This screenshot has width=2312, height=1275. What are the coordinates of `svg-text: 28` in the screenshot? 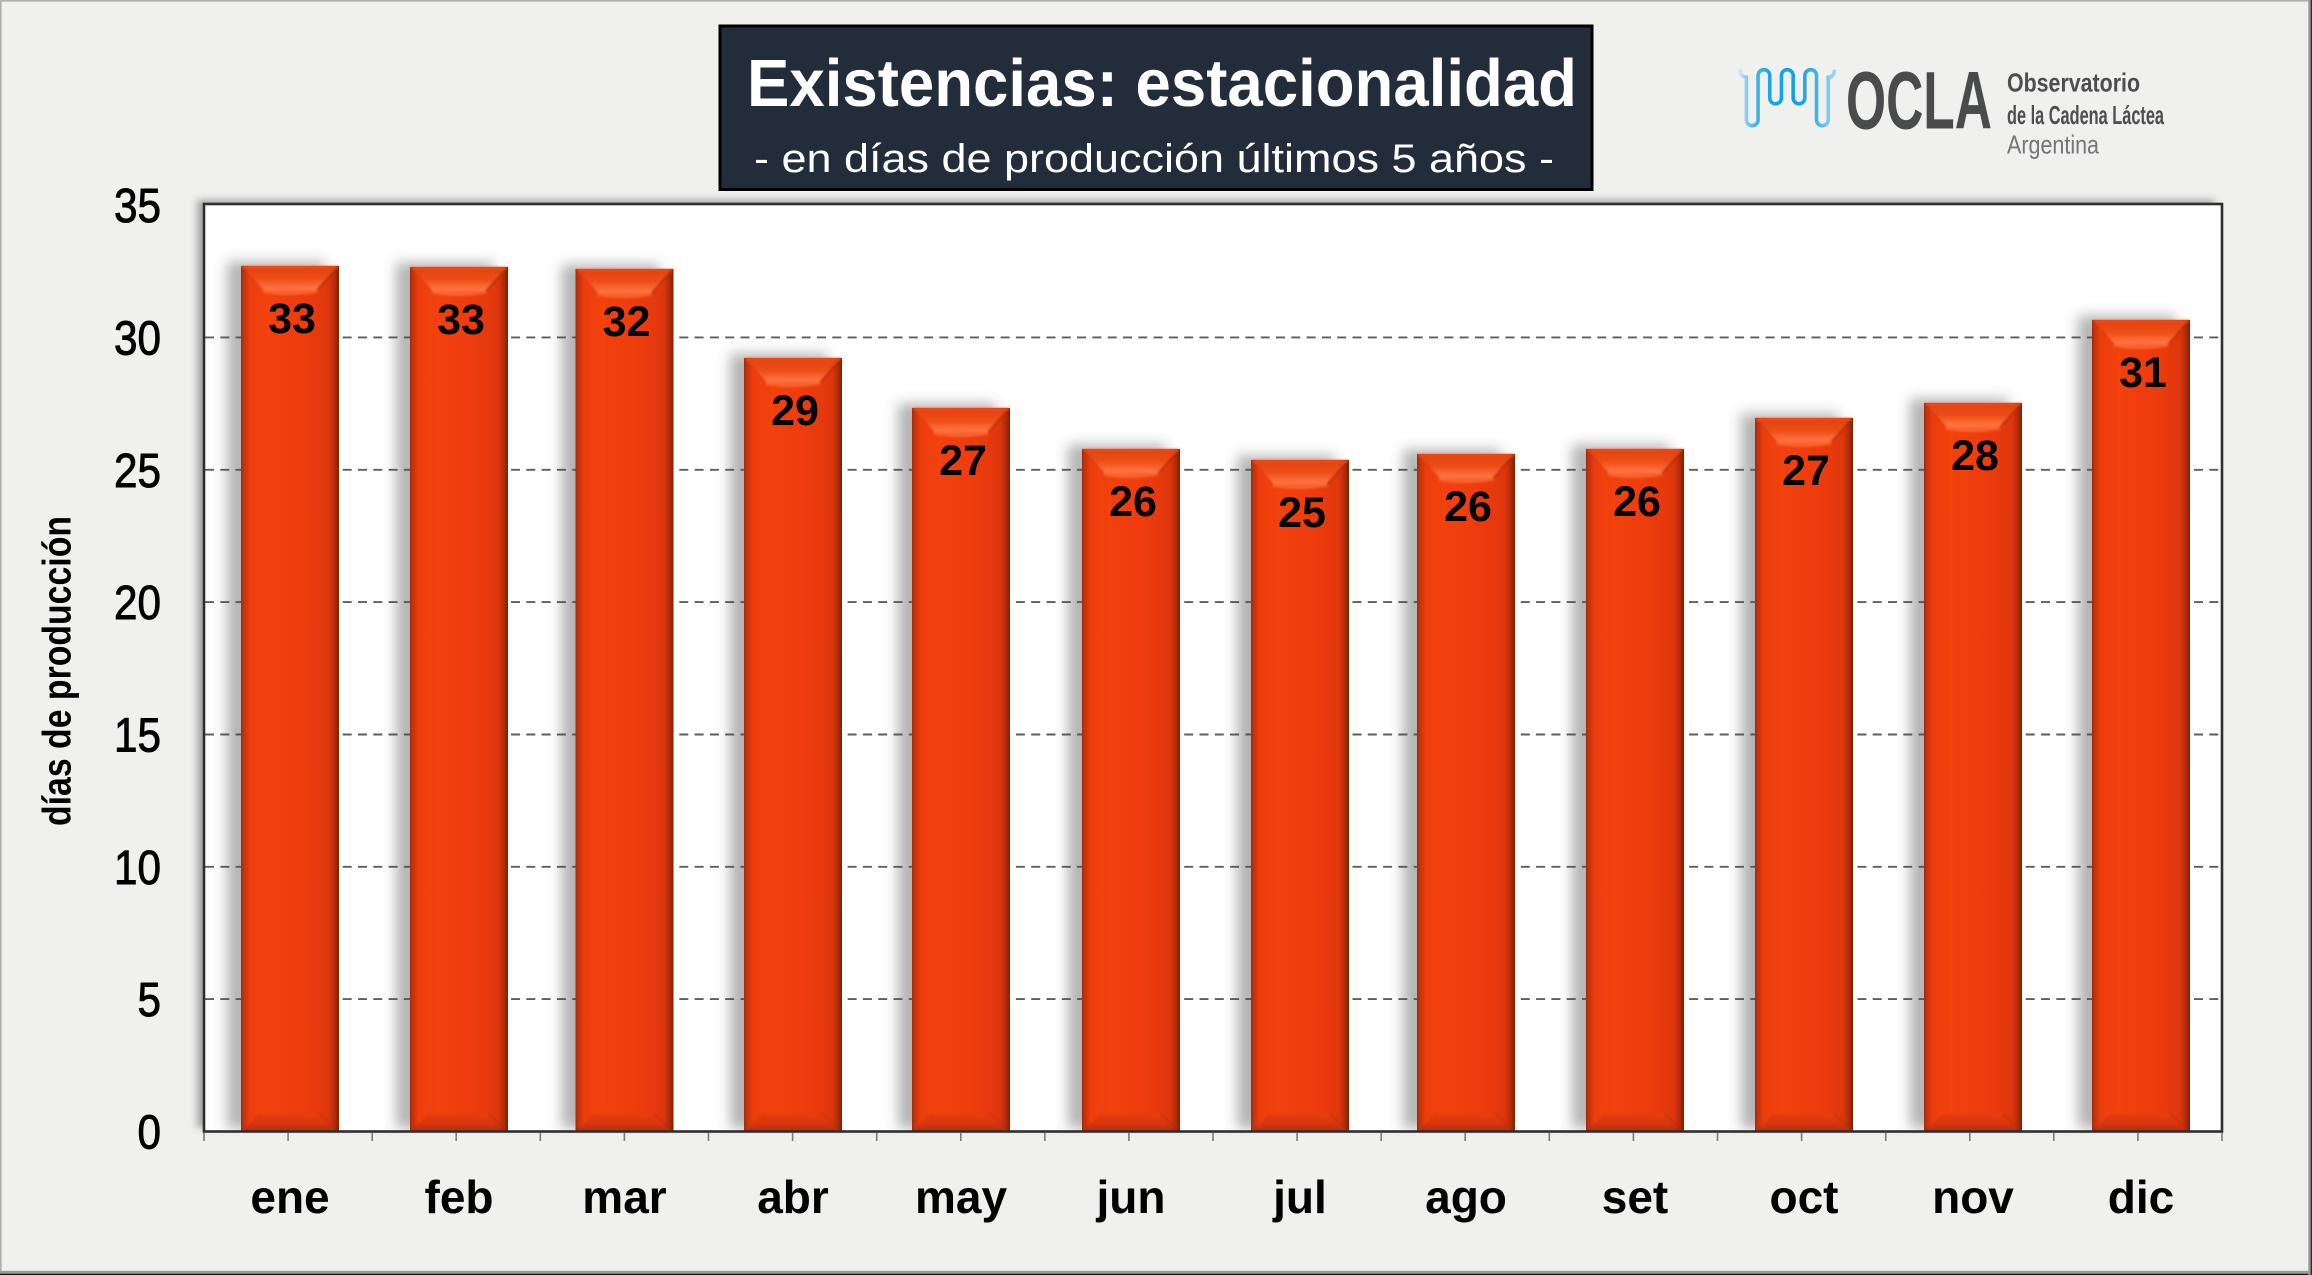 It's located at (1975, 456).